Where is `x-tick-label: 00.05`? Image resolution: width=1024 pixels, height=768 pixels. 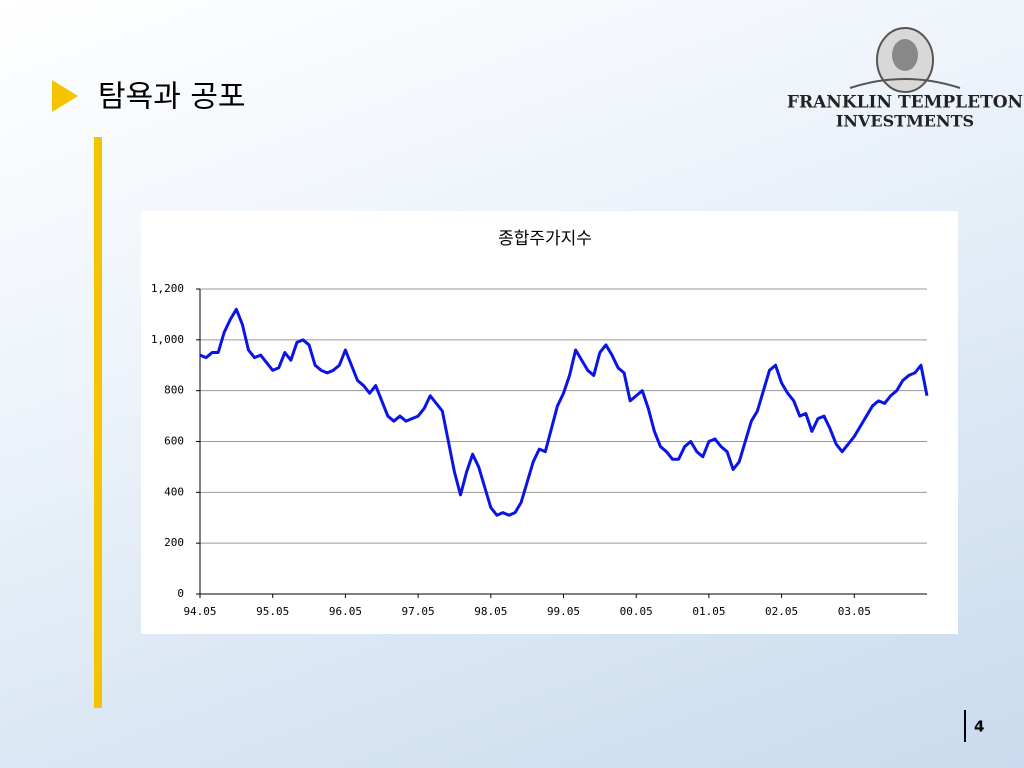 x-tick-label: 00.05 is located at coordinates (636, 611).